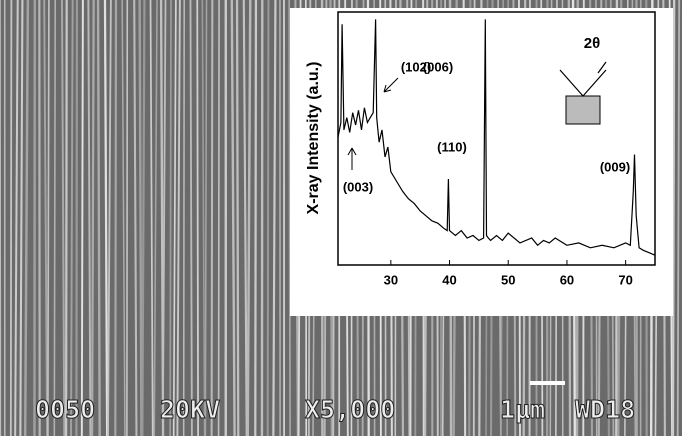 This screenshot has width=682, height=441. What do you see at coordinates (438, 66) in the screenshot?
I see `peak-label: (006)` at bounding box center [438, 66].